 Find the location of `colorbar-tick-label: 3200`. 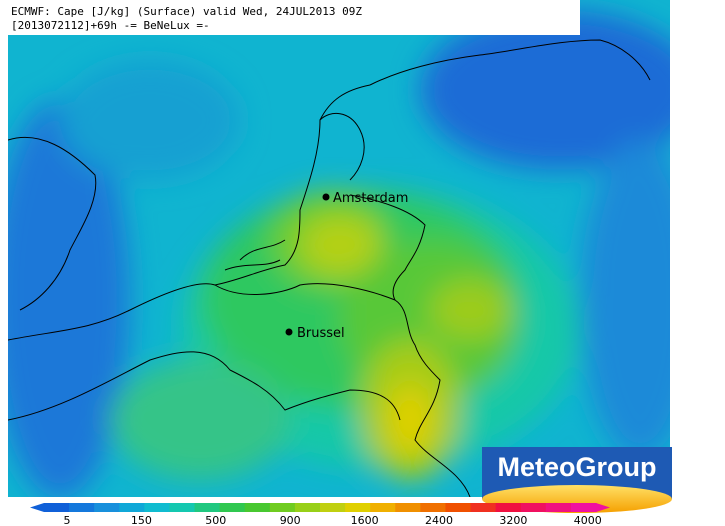

colorbar-tick-label: 3200 is located at coordinates (513, 520).